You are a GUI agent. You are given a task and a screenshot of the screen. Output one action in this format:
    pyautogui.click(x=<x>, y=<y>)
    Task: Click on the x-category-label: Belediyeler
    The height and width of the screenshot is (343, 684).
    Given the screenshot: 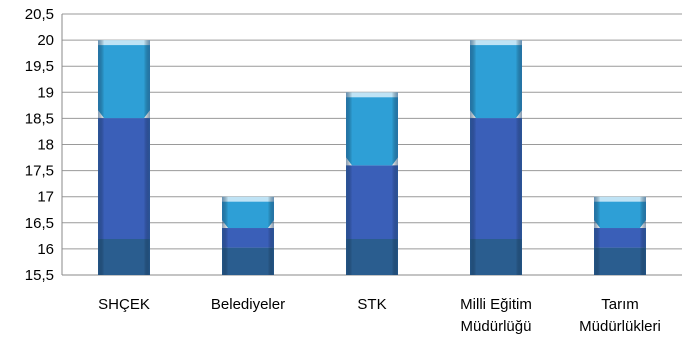 What is the action you would take?
    pyautogui.click(x=248, y=304)
    